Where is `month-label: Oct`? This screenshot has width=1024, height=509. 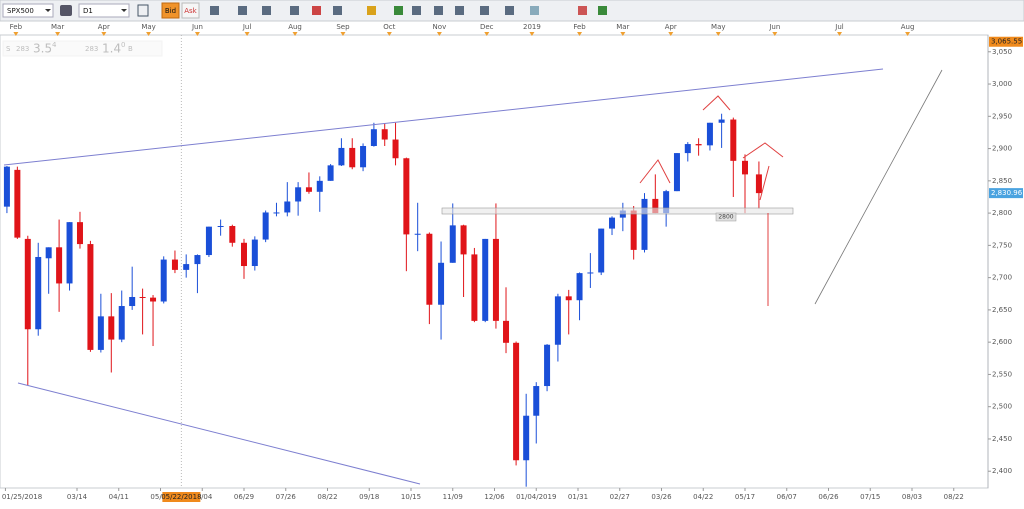
month-label: Oct is located at coordinates (389, 27).